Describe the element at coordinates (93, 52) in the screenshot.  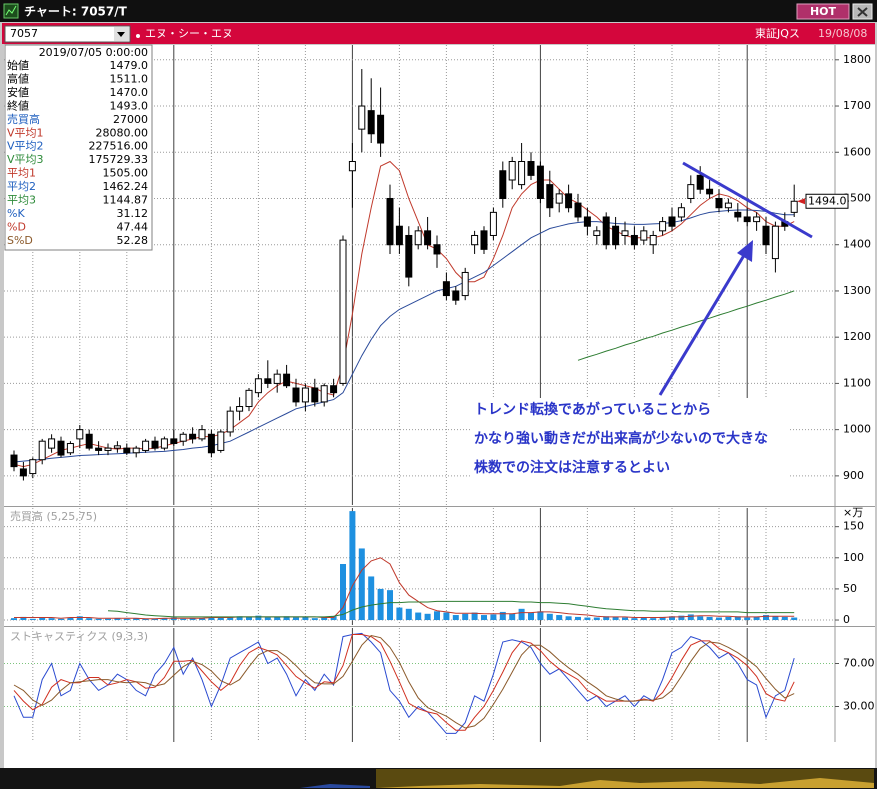
I see `info-datetime: 2019/07/05 0:00:00` at that location.